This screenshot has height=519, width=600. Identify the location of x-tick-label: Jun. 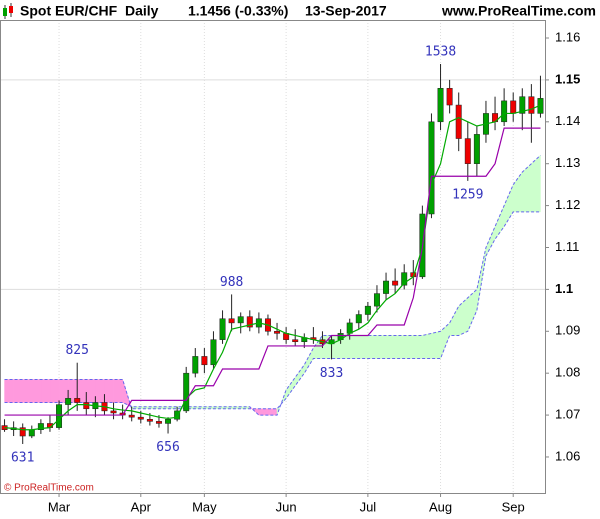
(286, 506).